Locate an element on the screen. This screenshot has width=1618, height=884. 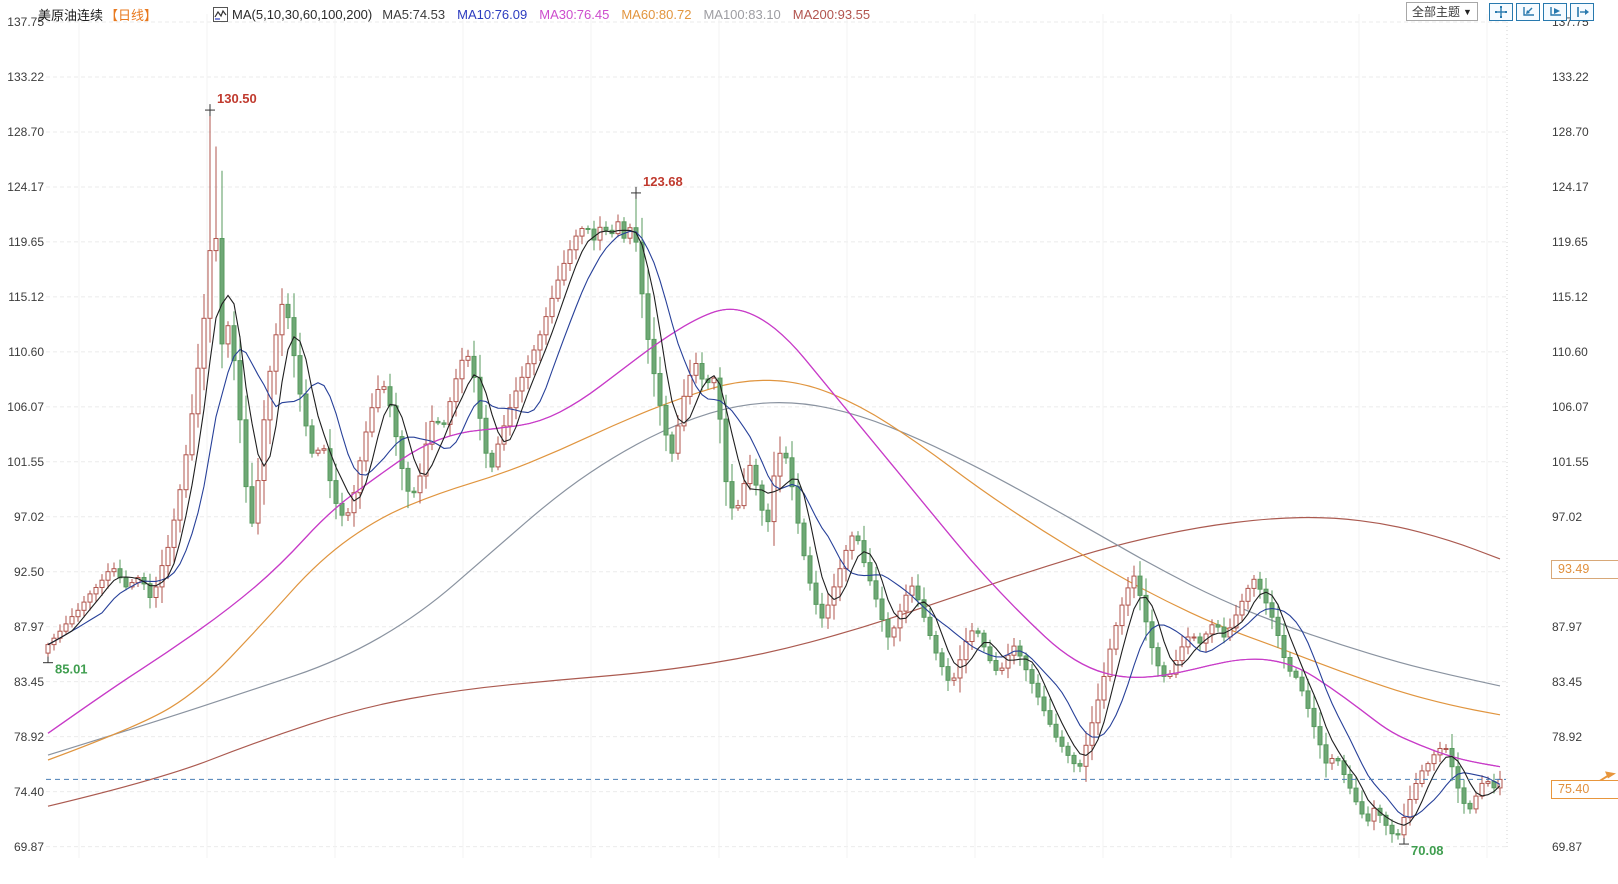
last-price-tag: 75.40 is located at coordinates (1584, 789).